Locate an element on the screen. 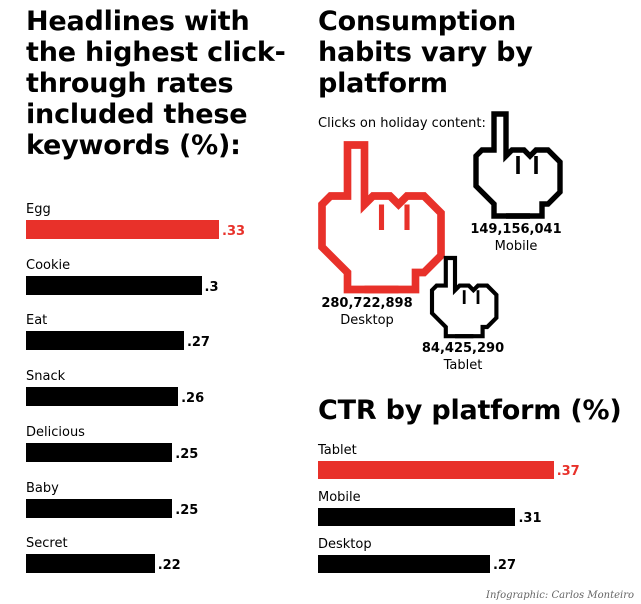 Image resolution: width=641 pixels, height=604 pixels. clicks-subtitle: Clicks on holiday content: is located at coordinates (402, 123).